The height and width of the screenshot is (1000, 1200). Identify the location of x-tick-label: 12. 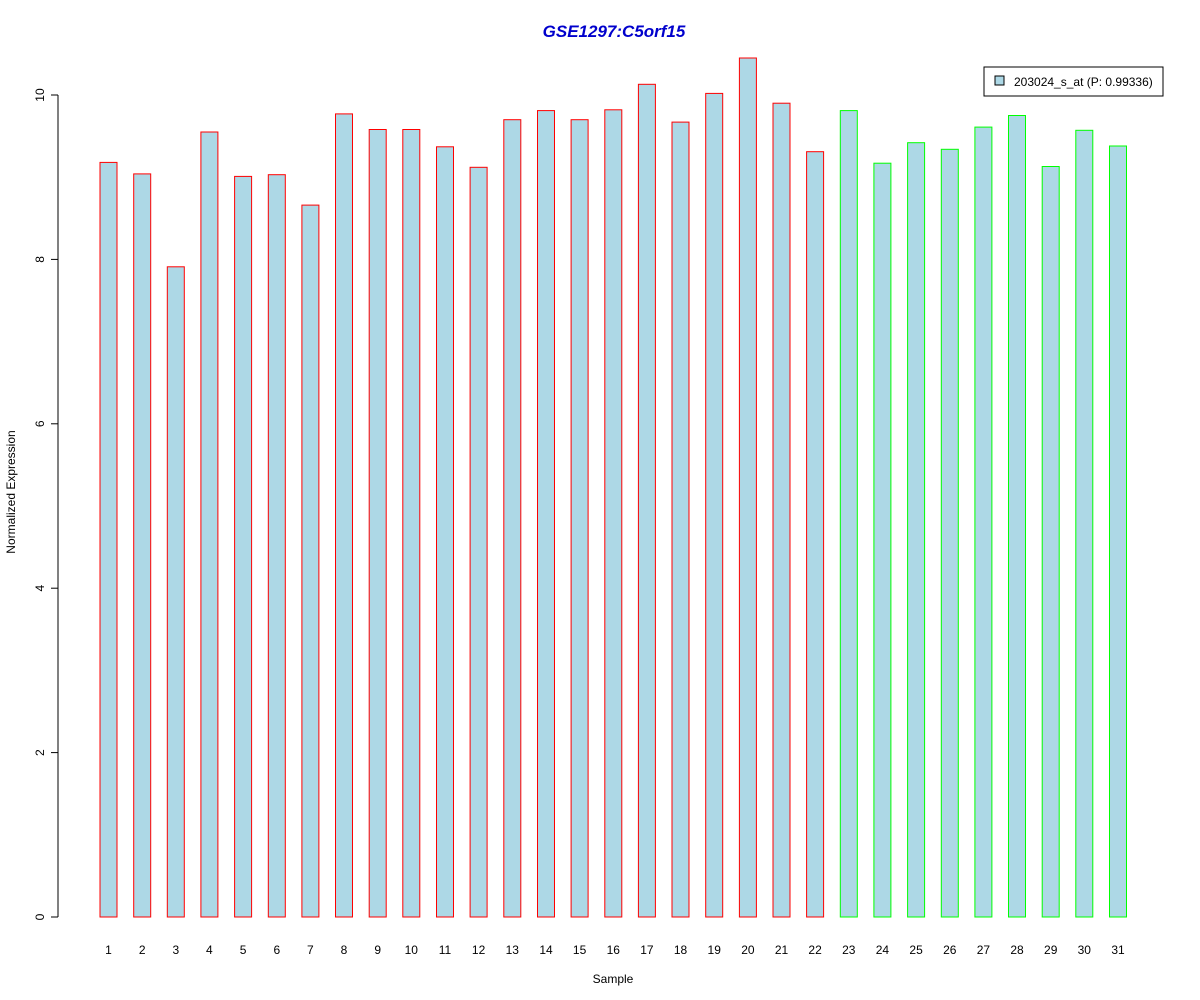
(479, 950).